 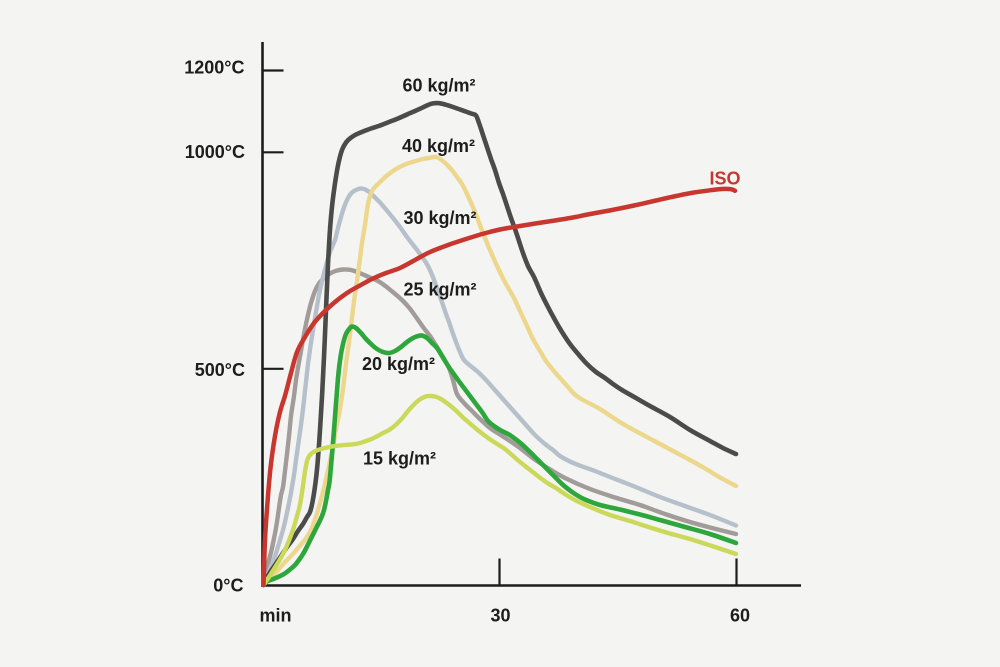 What do you see at coordinates (440, 218) in the screenshot?
I see `svg-text: 30 kg/m²` at bounding box center [440, 218].